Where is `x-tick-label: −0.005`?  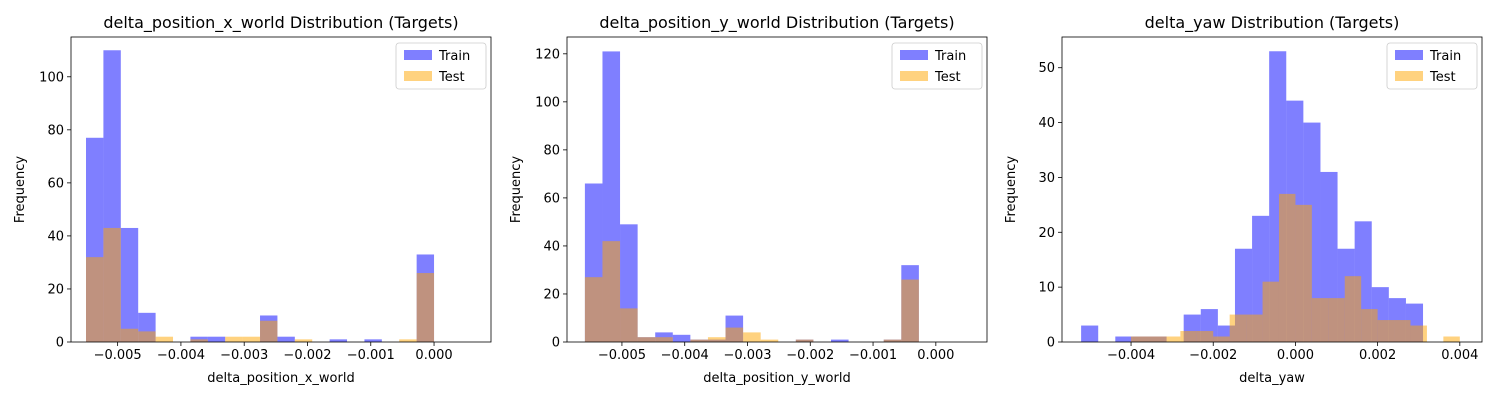 x-tick-label: −0.005 is located at coordinates (118, 355).